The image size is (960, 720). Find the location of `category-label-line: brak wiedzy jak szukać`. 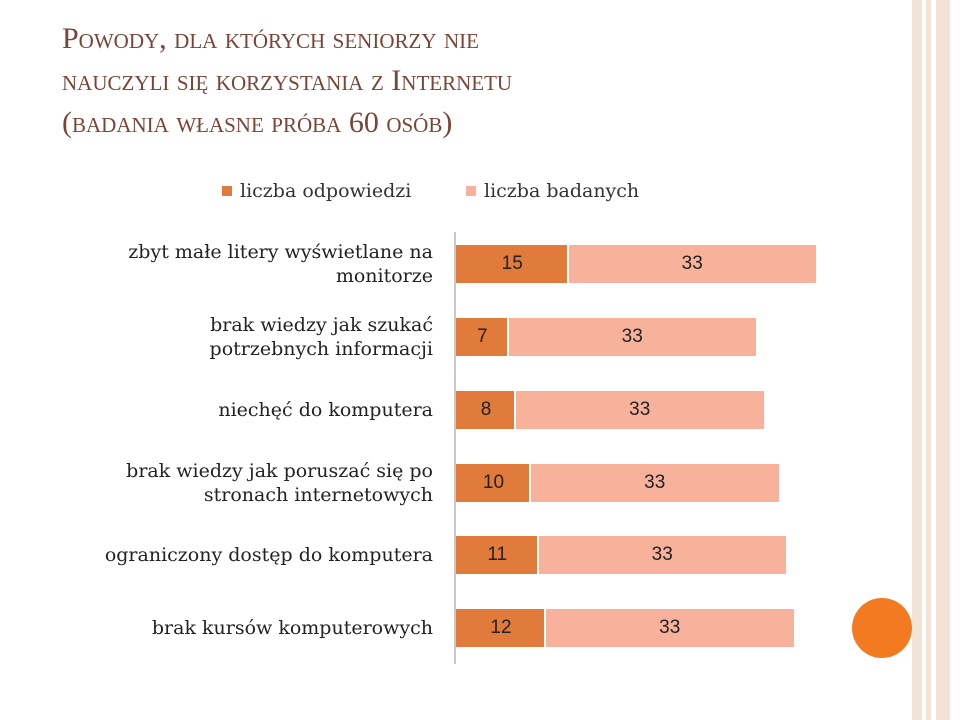

category-label-line: brak wiedzy jak szukać is located at coordinates (223, 325).